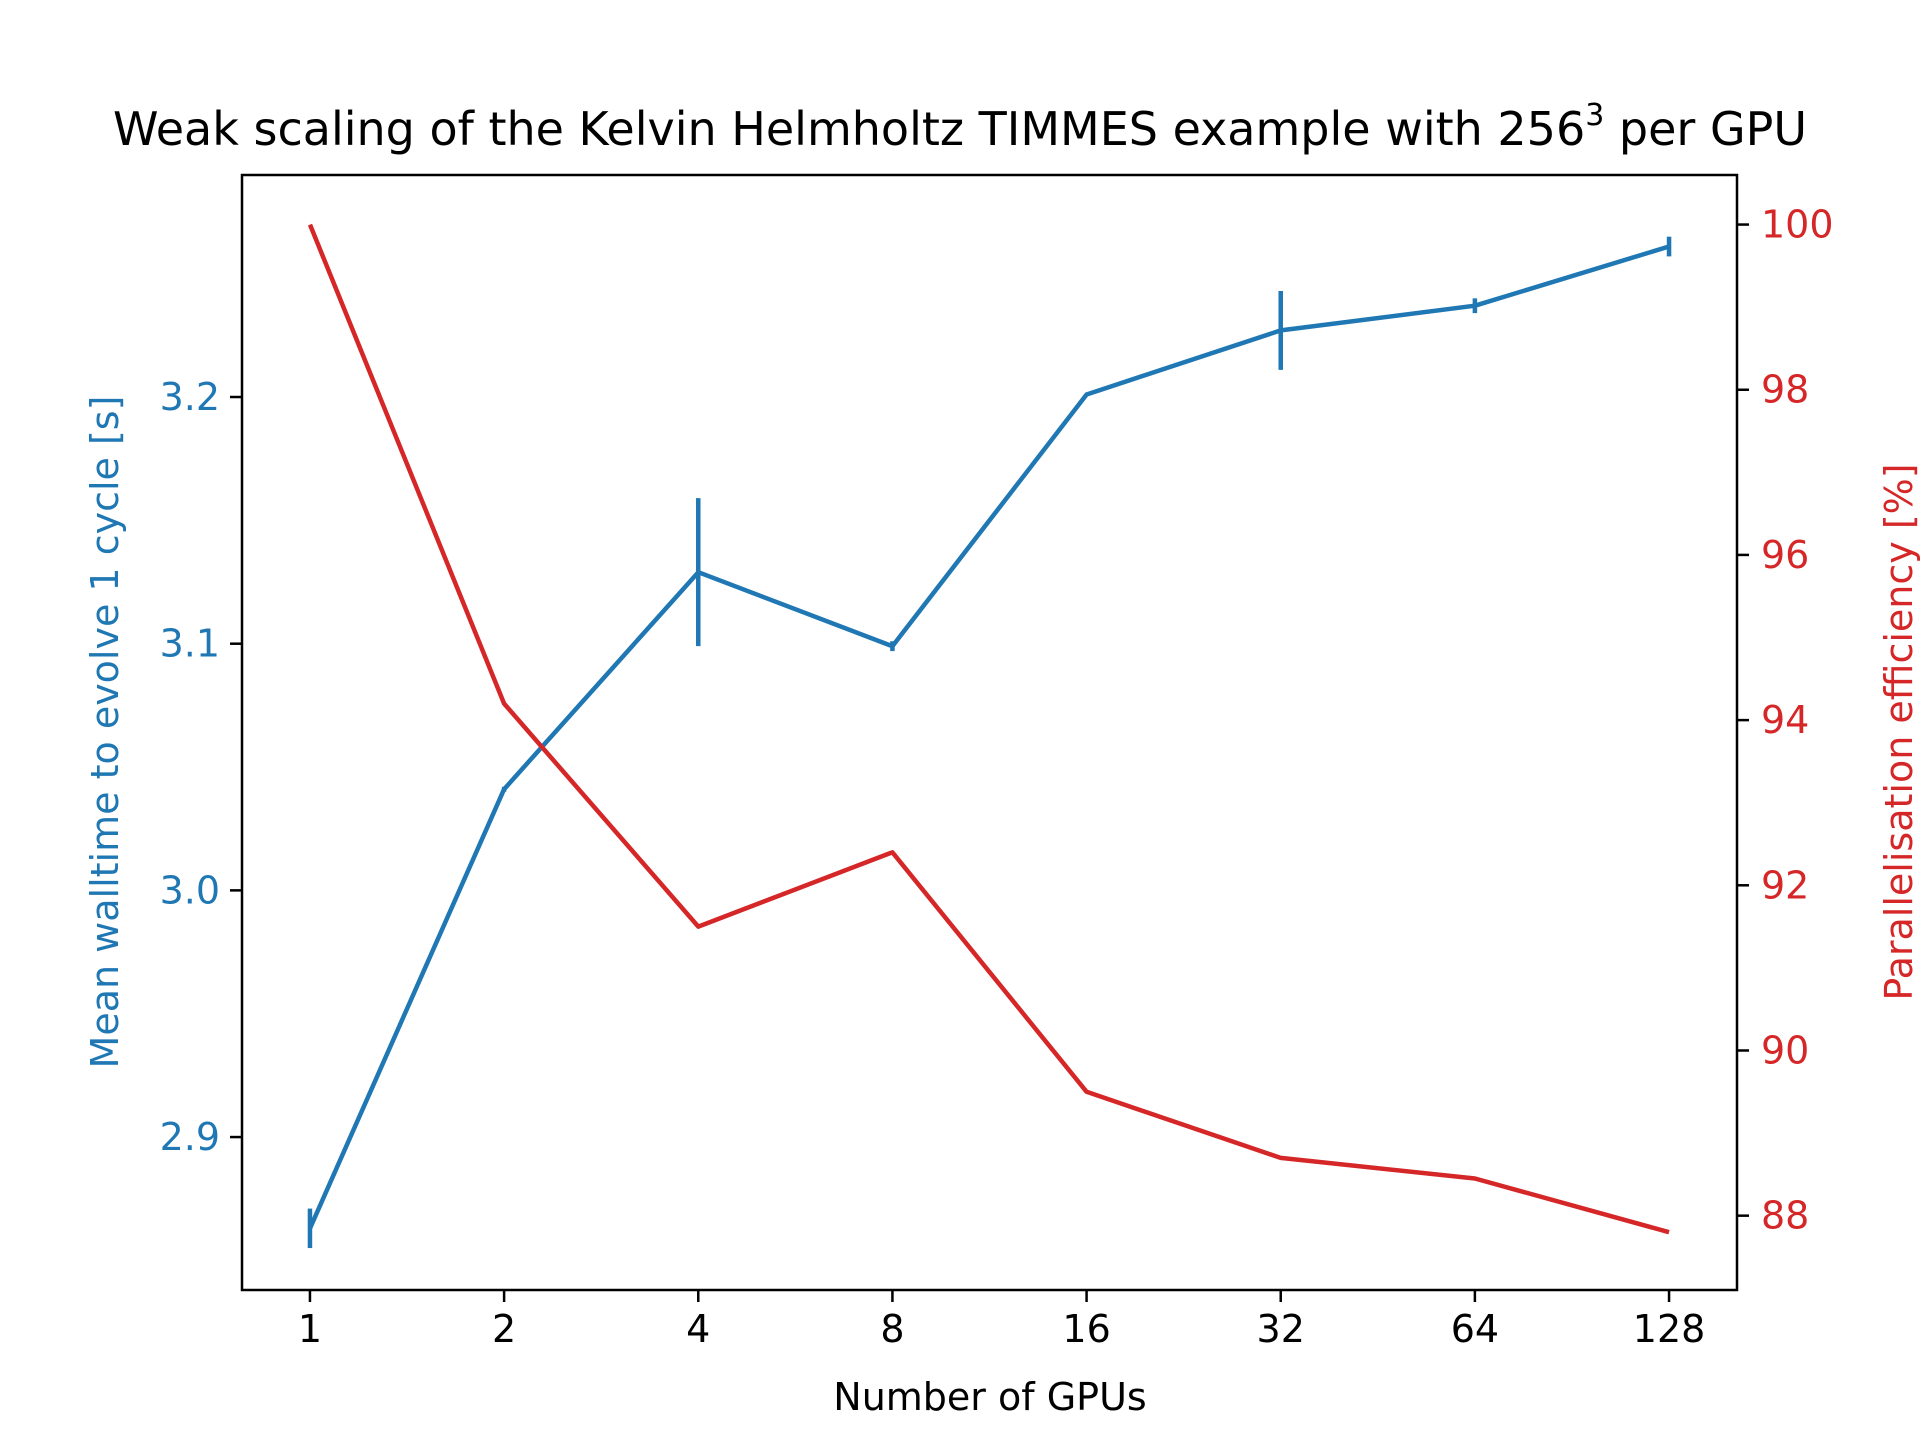 This screenshot has width=1920, height=1444. Describe the element at coordinates (1785, 885) in the screenshot. I see `y-right-tick-label: 92` at that location.